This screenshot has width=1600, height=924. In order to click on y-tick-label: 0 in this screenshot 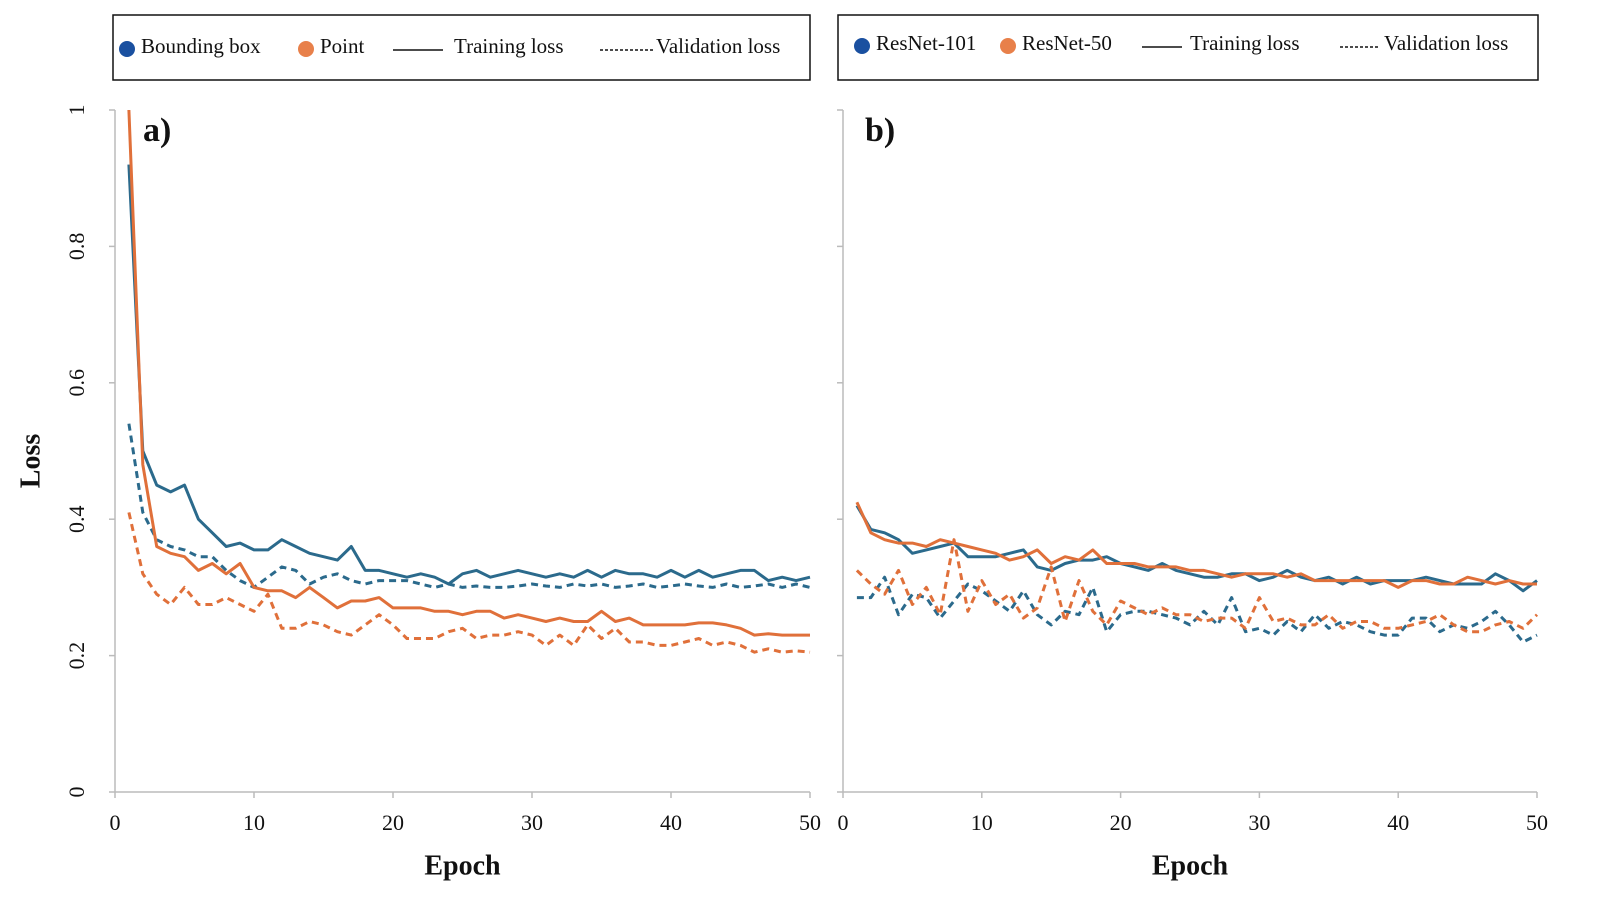, I will do `click(76, 792)`.